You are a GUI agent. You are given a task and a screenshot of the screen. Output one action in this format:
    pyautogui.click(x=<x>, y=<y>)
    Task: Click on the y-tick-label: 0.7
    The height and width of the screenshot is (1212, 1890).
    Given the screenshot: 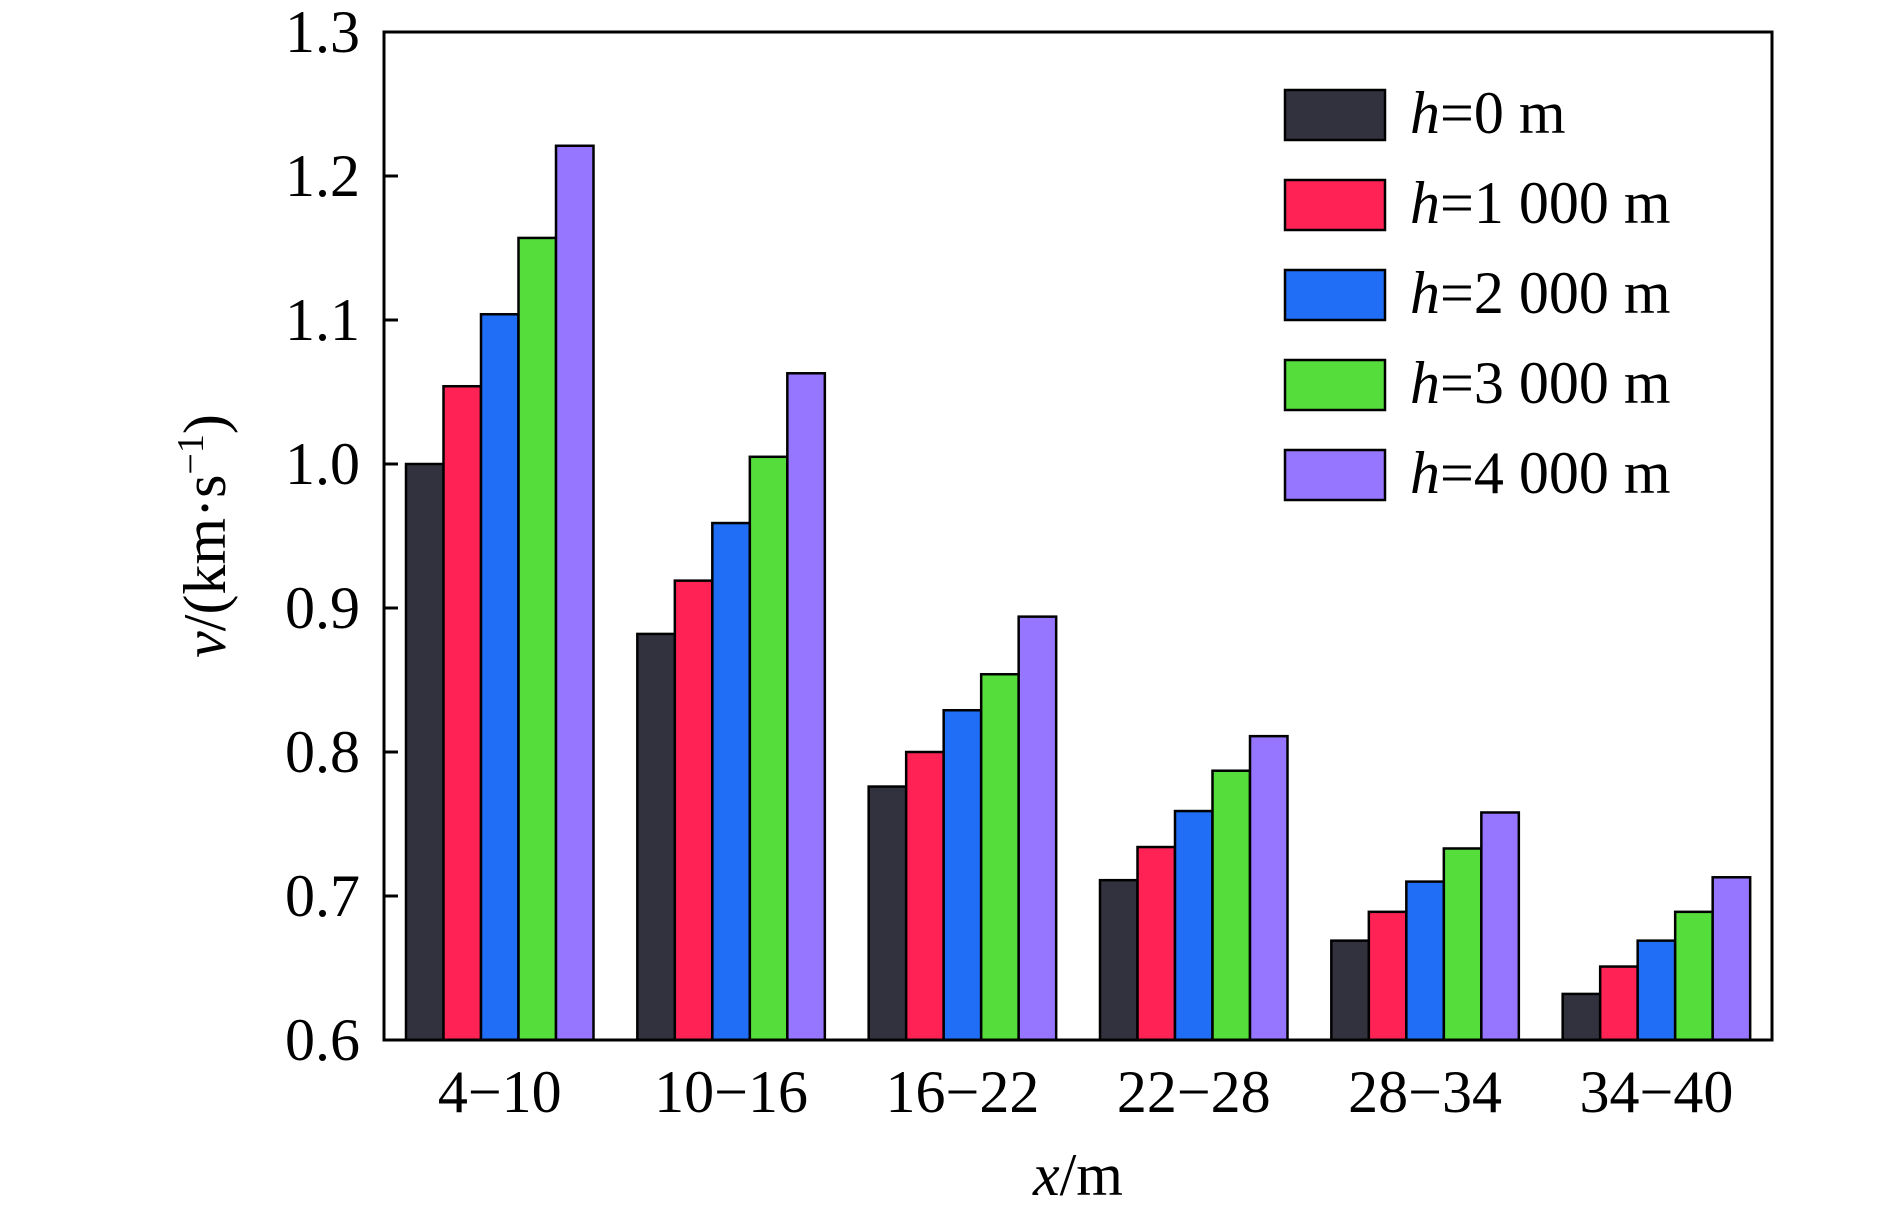 What is the action you would take?
    pyautogui.click(x=322, y=896)
    